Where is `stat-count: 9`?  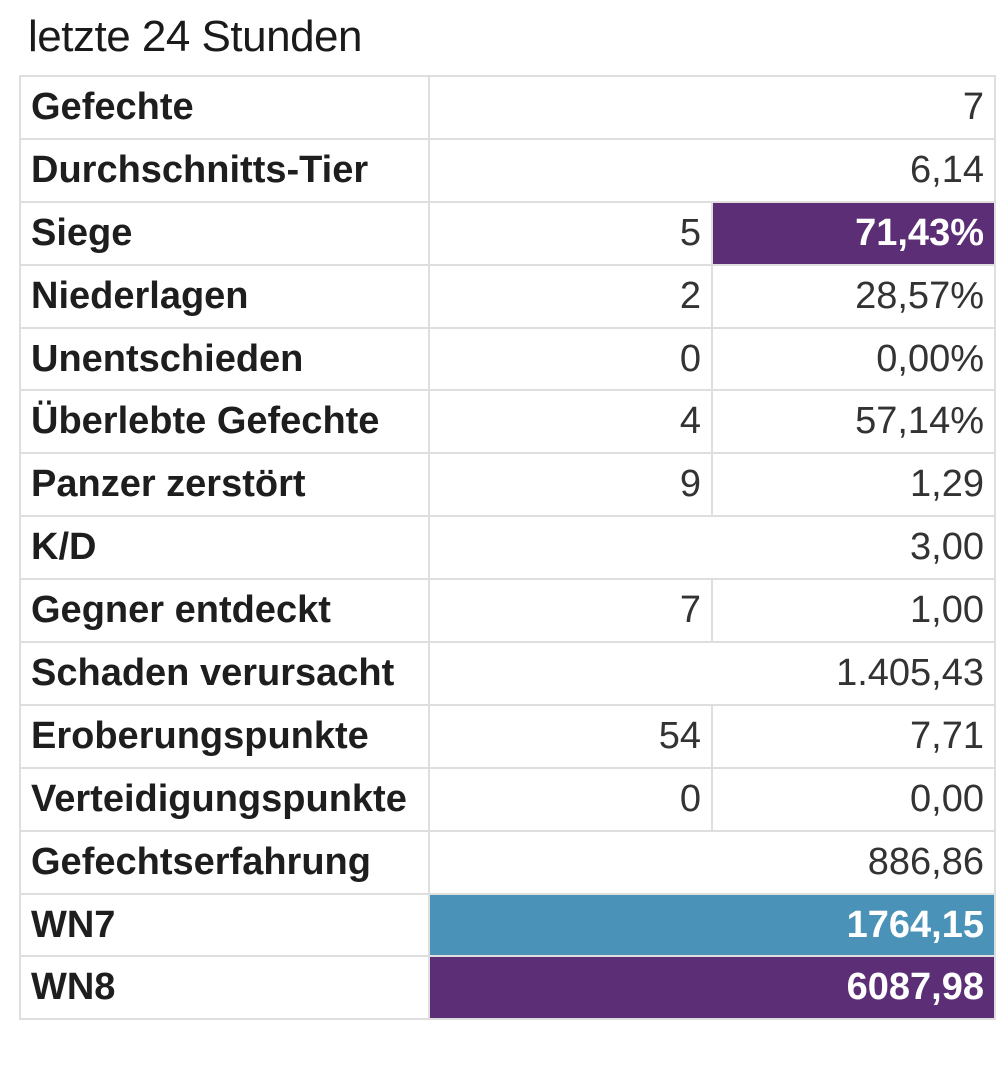
stat-count: 9 is located at coordinates (570, 485).